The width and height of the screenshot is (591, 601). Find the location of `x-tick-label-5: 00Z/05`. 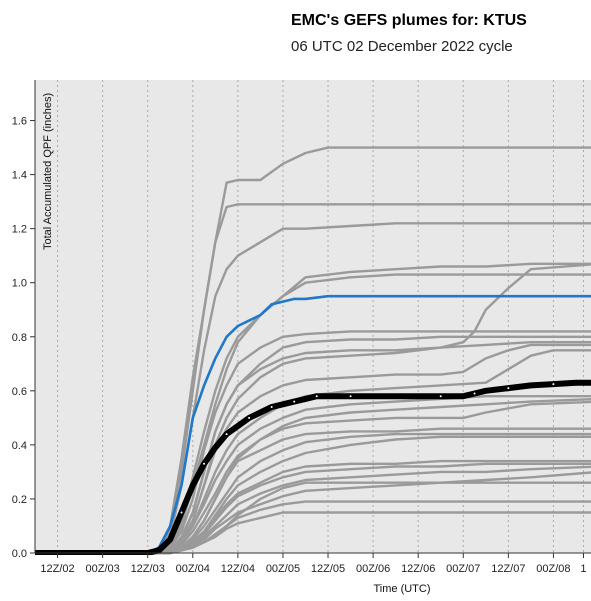

x-tick-label-5: 00Z/05 is located at coordinates (283, 569).